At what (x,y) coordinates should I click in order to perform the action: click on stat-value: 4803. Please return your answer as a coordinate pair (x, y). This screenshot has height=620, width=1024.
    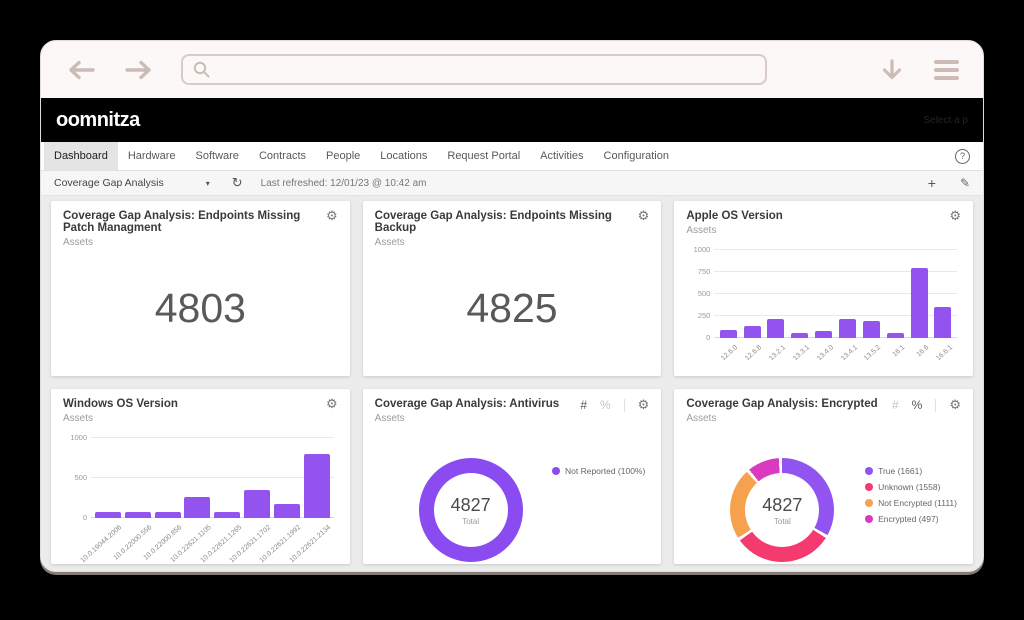
    Looking at the image, I should click on (200, 308).